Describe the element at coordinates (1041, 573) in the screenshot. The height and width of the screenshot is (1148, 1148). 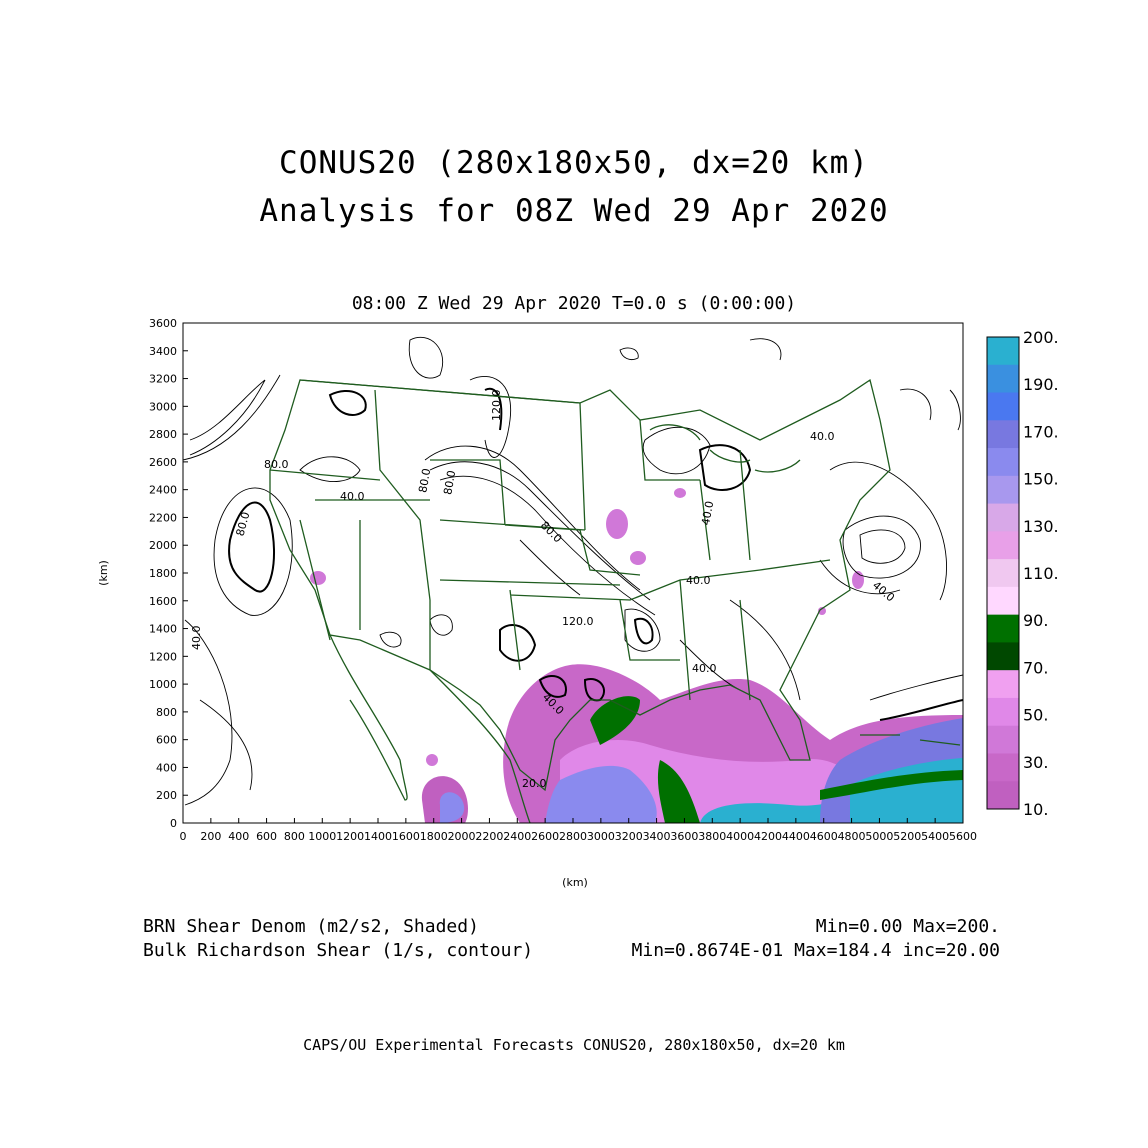
I see `colorbar-label: 110.` at that location.